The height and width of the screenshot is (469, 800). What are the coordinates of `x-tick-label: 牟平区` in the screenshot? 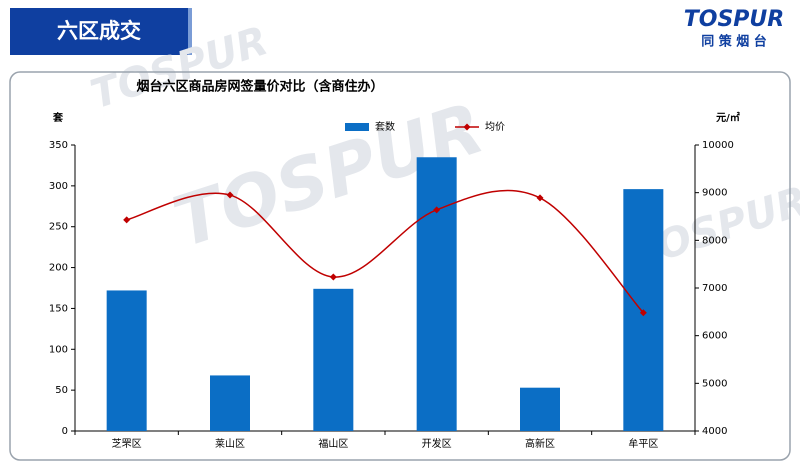 It's located at (643, 443).